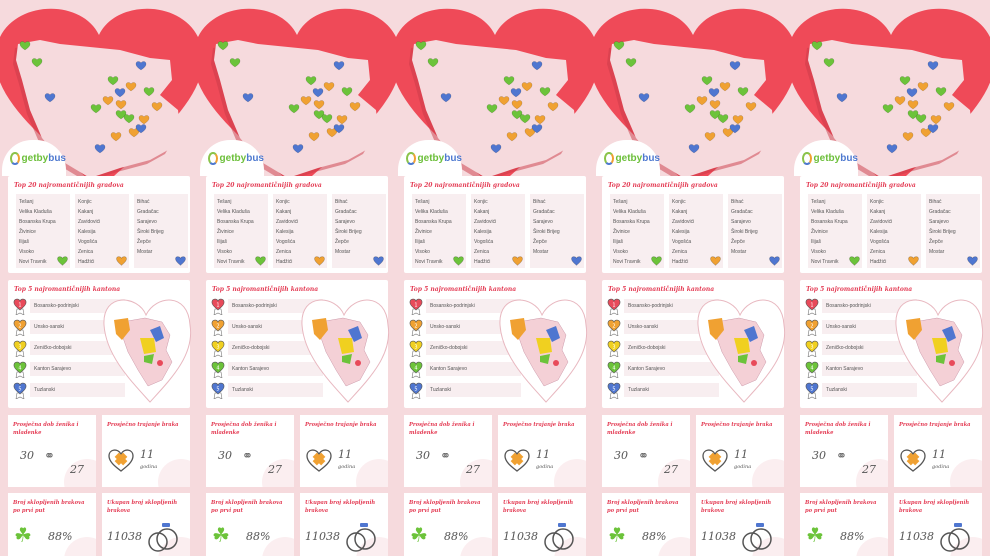 Image resolution: width=990 pixels, height=556 pixels. Describe the element at coordinates (456, 536) in the screenshot. I see `first-marriage-value: 88%` at that location.